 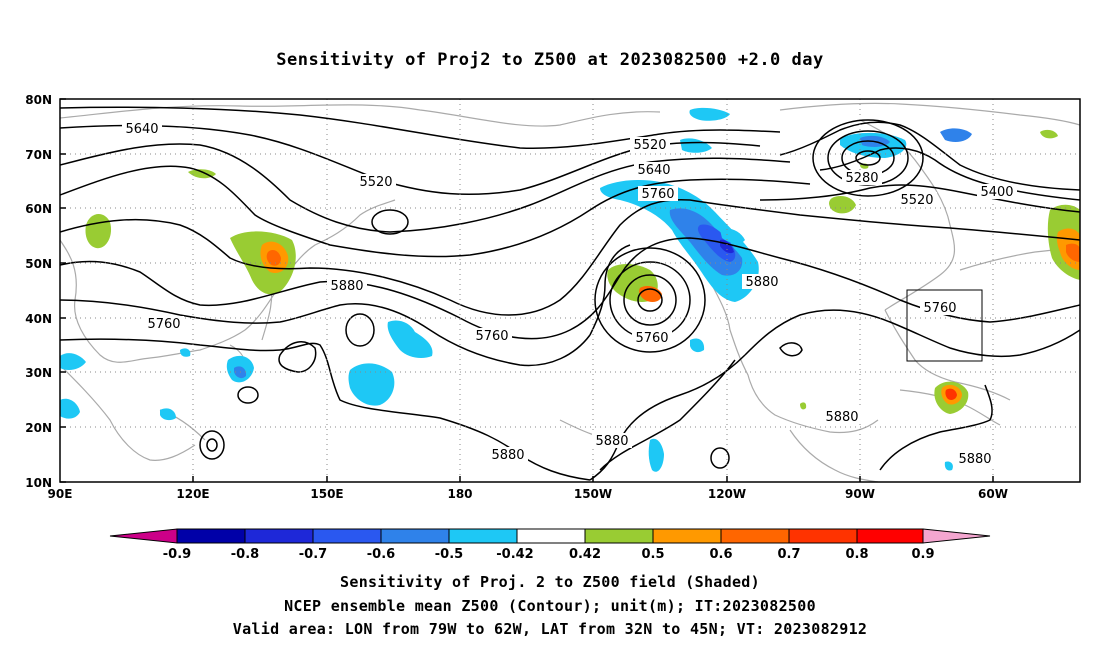 I want to click on colorbar-label: 0.9, so click(x=922, y=554).